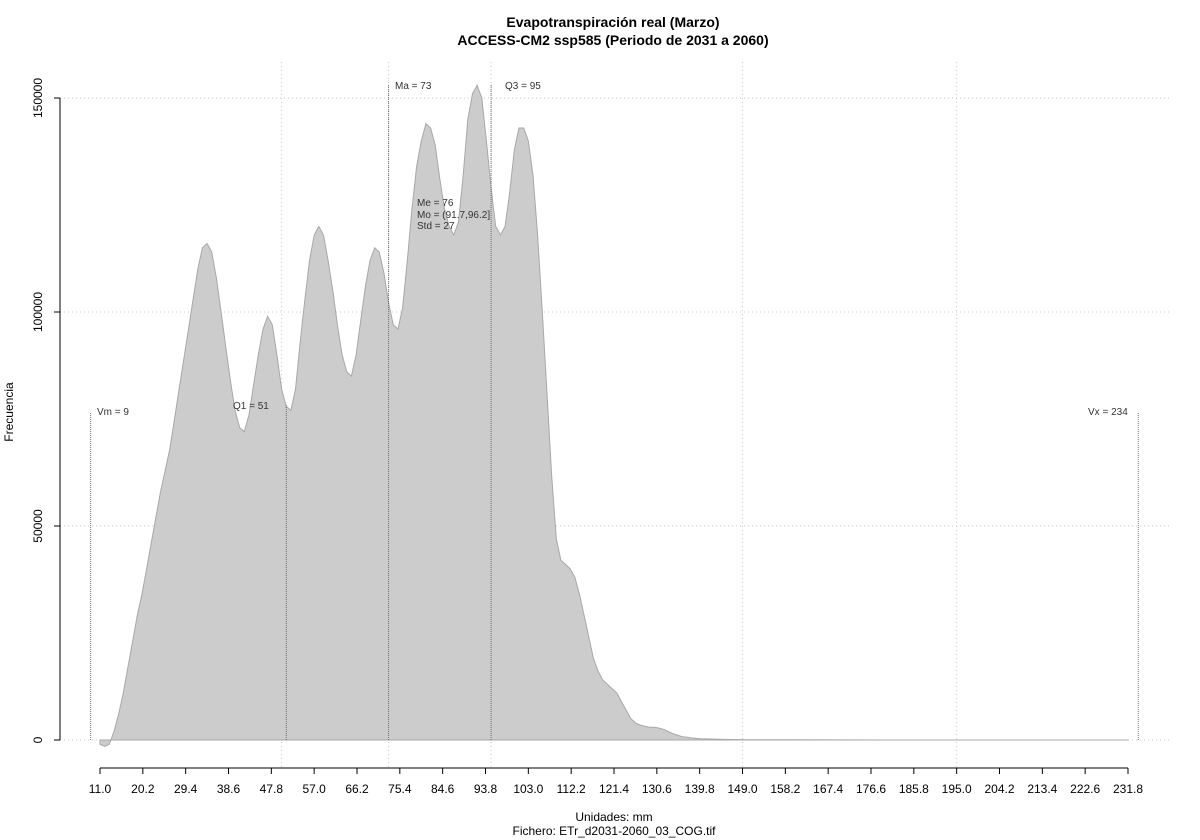 The image size is (1200, 840). I want to click on y-axis-label: Frecuencia, so click(9, 412).